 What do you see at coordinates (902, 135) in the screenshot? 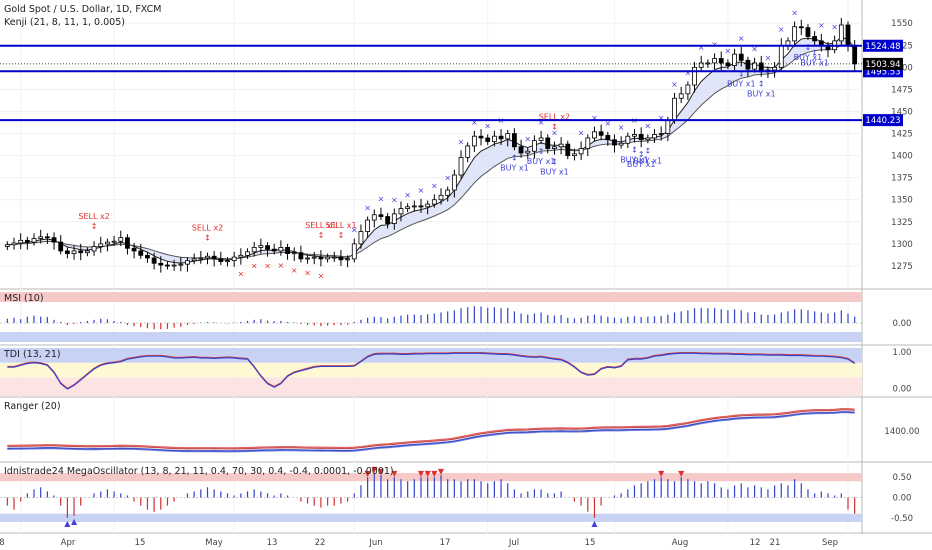
I see `y-tick-label: 1425` at bounding box center [902, 135].